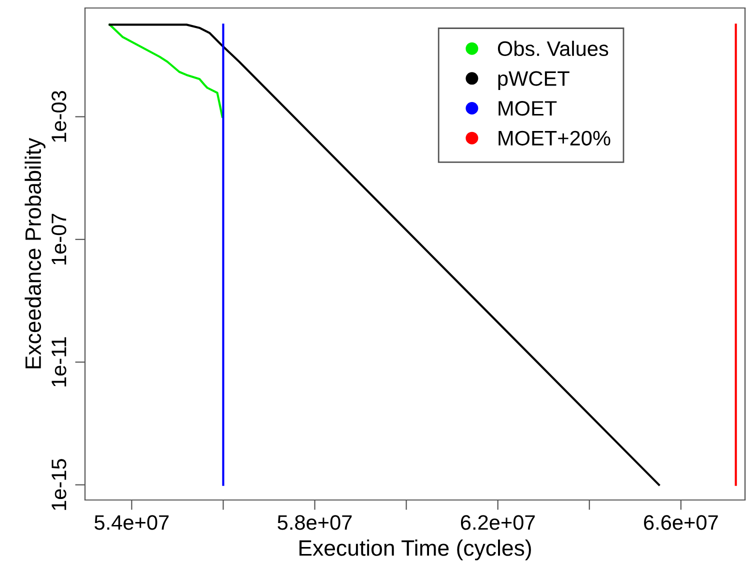  What do you see at coordinates (534, 80) in the screenshot?
I see `legend-label: pWCET` at bounding box center [534, 80].